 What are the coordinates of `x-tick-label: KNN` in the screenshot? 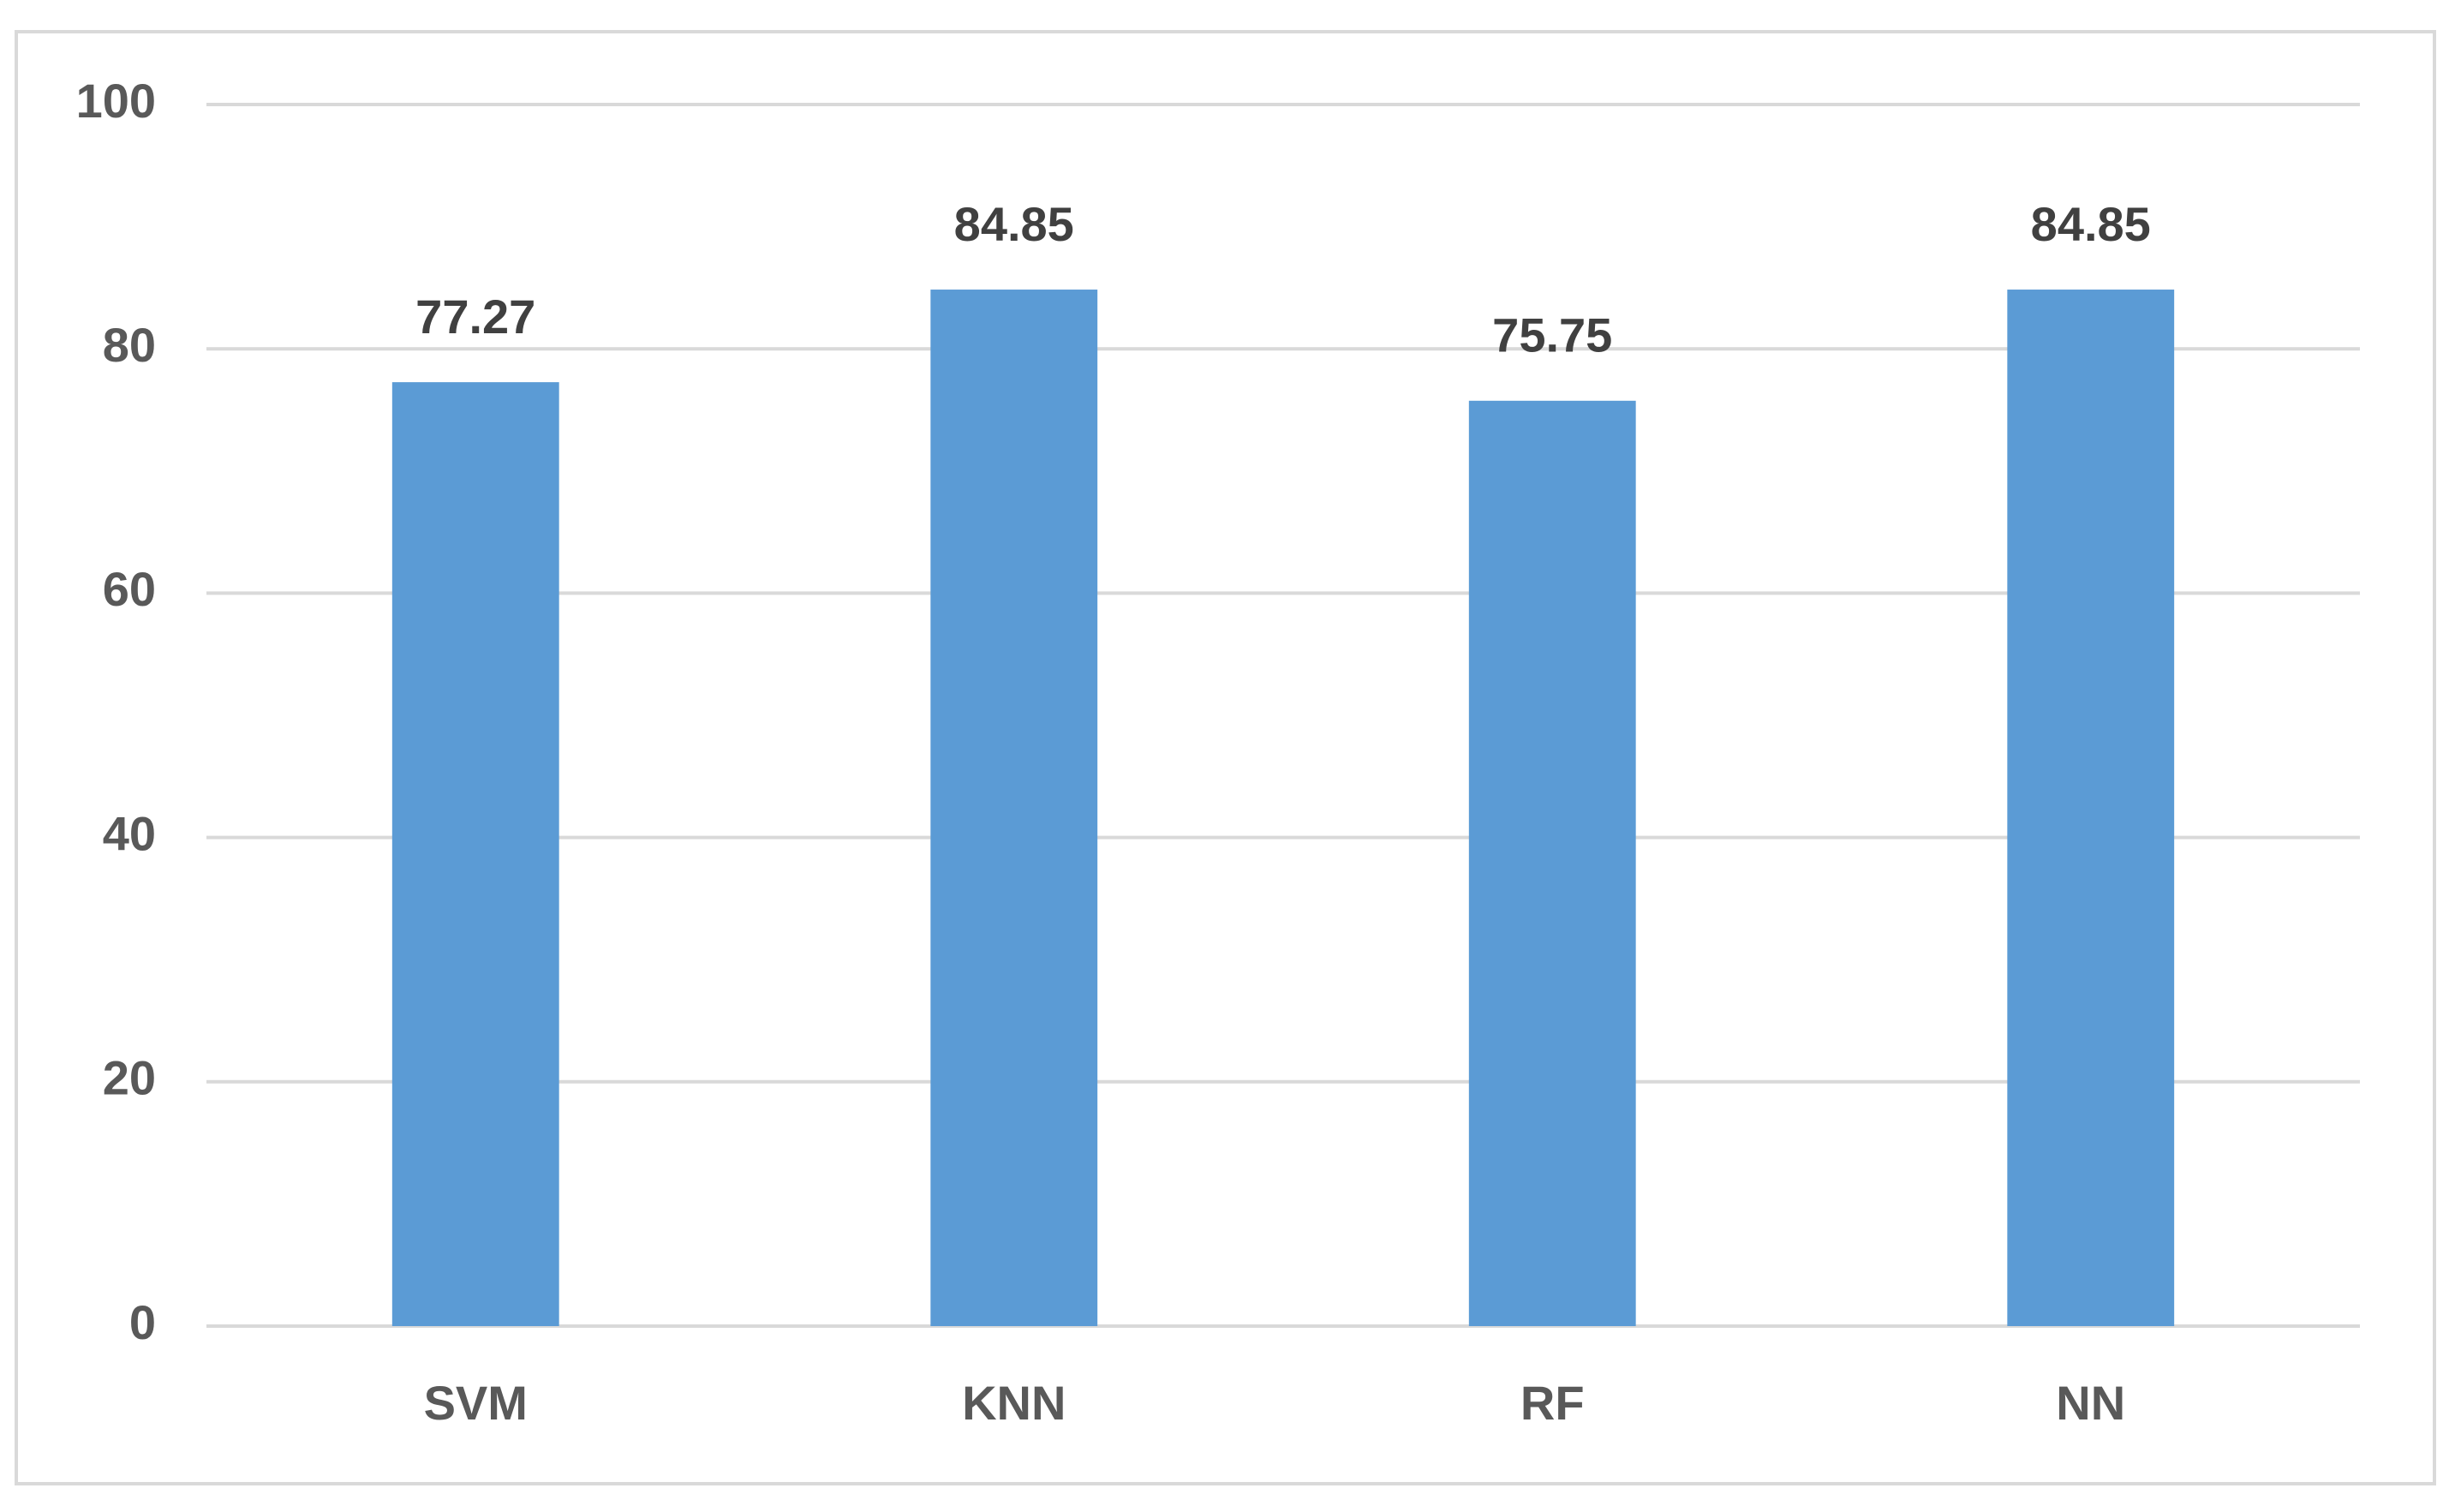 It's located at (1014, 1403).